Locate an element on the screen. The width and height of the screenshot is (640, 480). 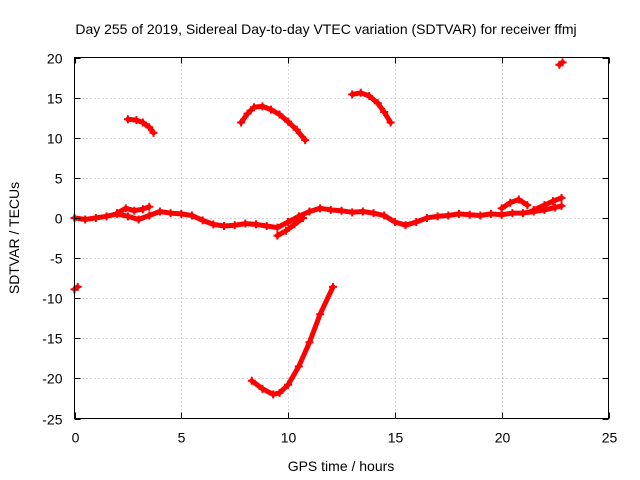
series-arc-d is located at coordinates (561, 63).